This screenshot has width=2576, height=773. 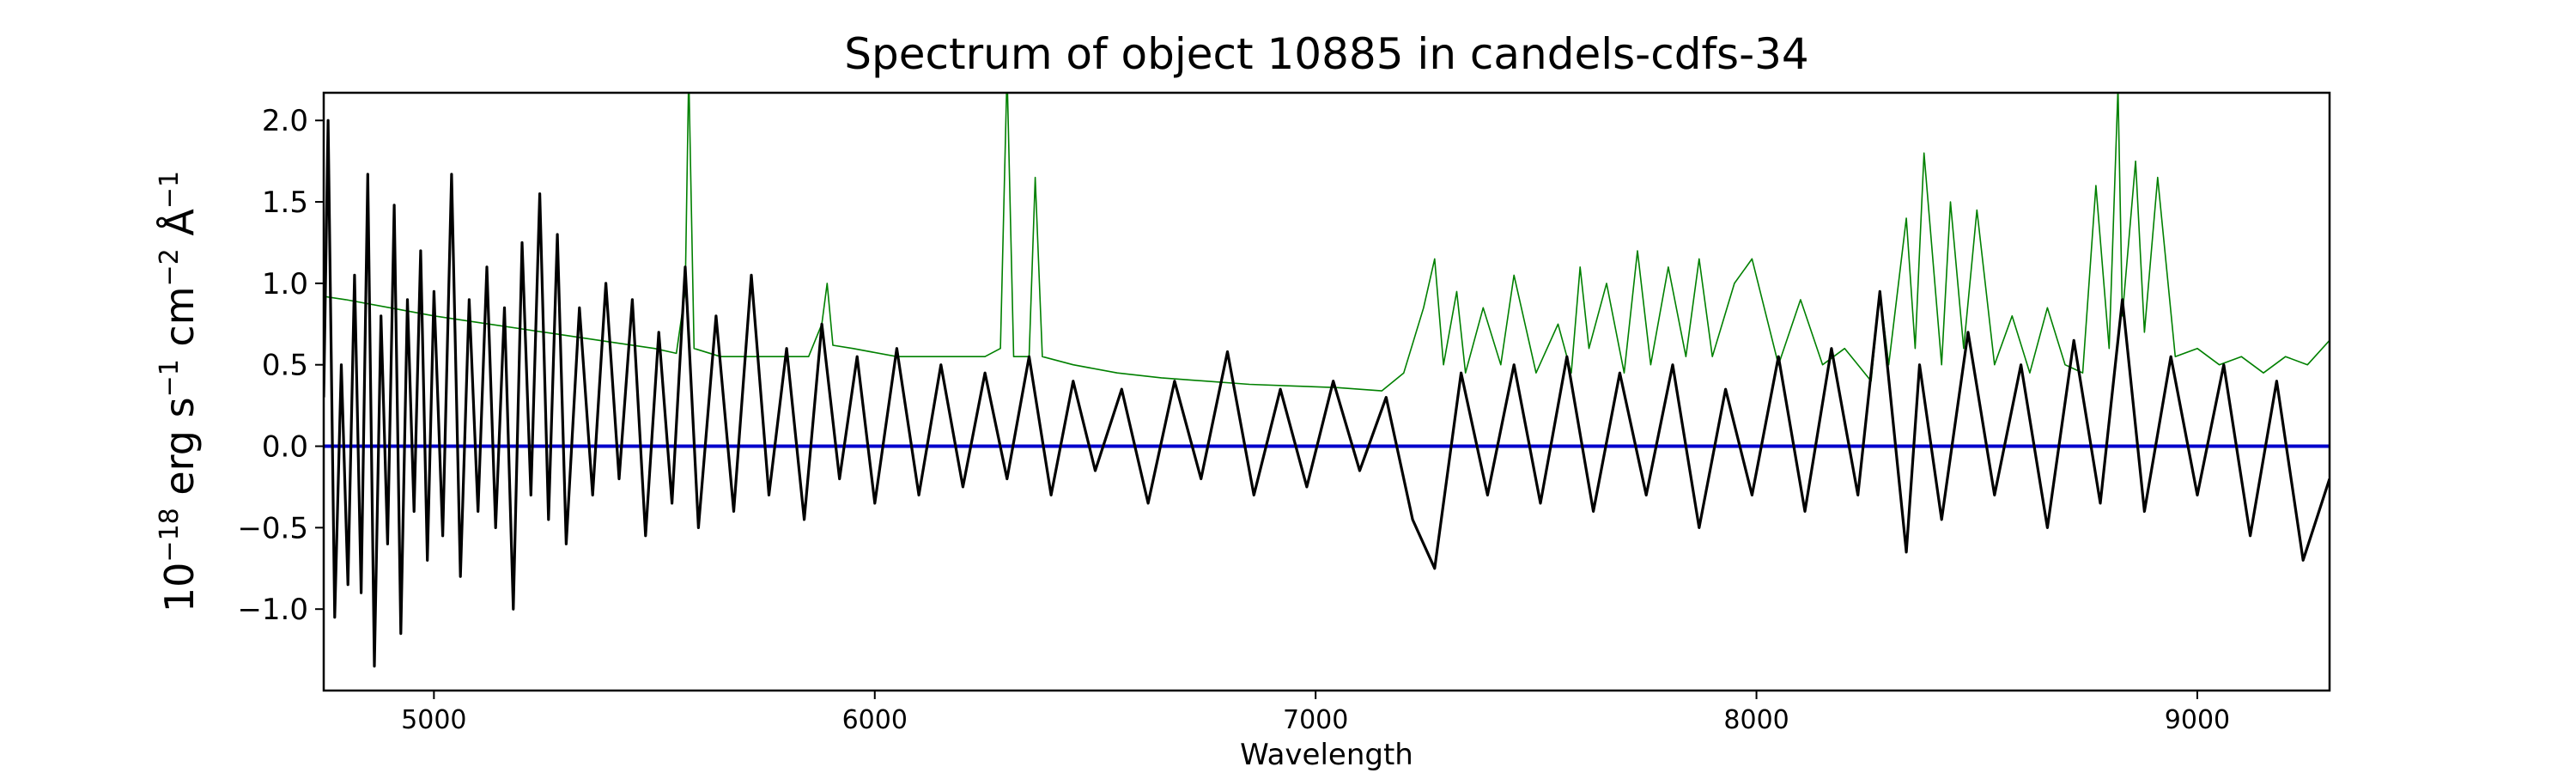 I want to click on y-label-exp2: −1, so click(x=170, y=378).